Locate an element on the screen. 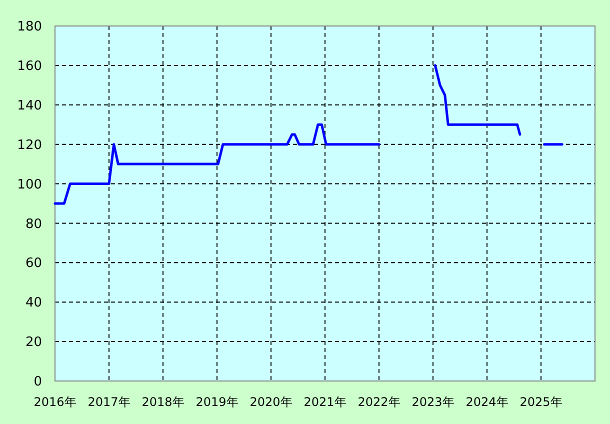 The height and width of the screenshot is (424, 610). x-tick-label: 2025年 is located at coordinates (541, 402).